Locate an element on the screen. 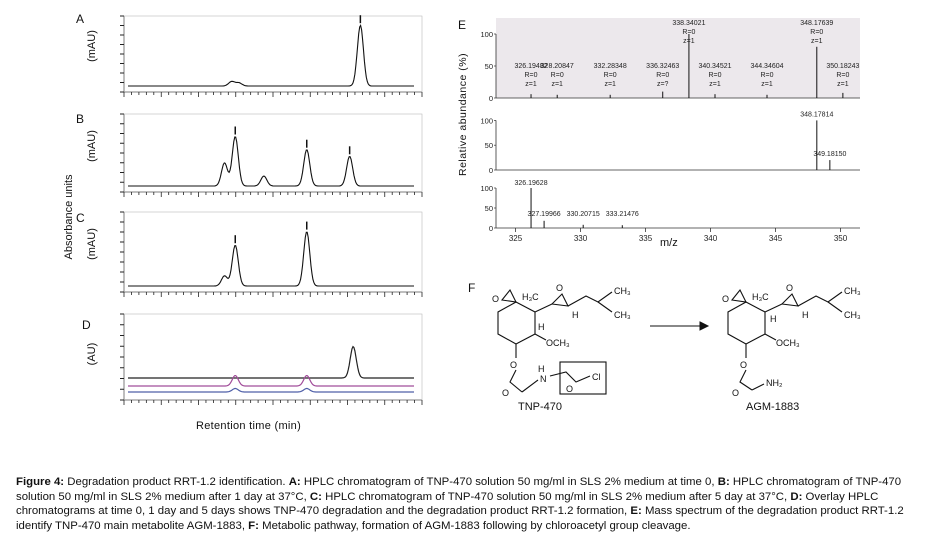  svg-text: NH₂ is located at coordinates (774, 383).